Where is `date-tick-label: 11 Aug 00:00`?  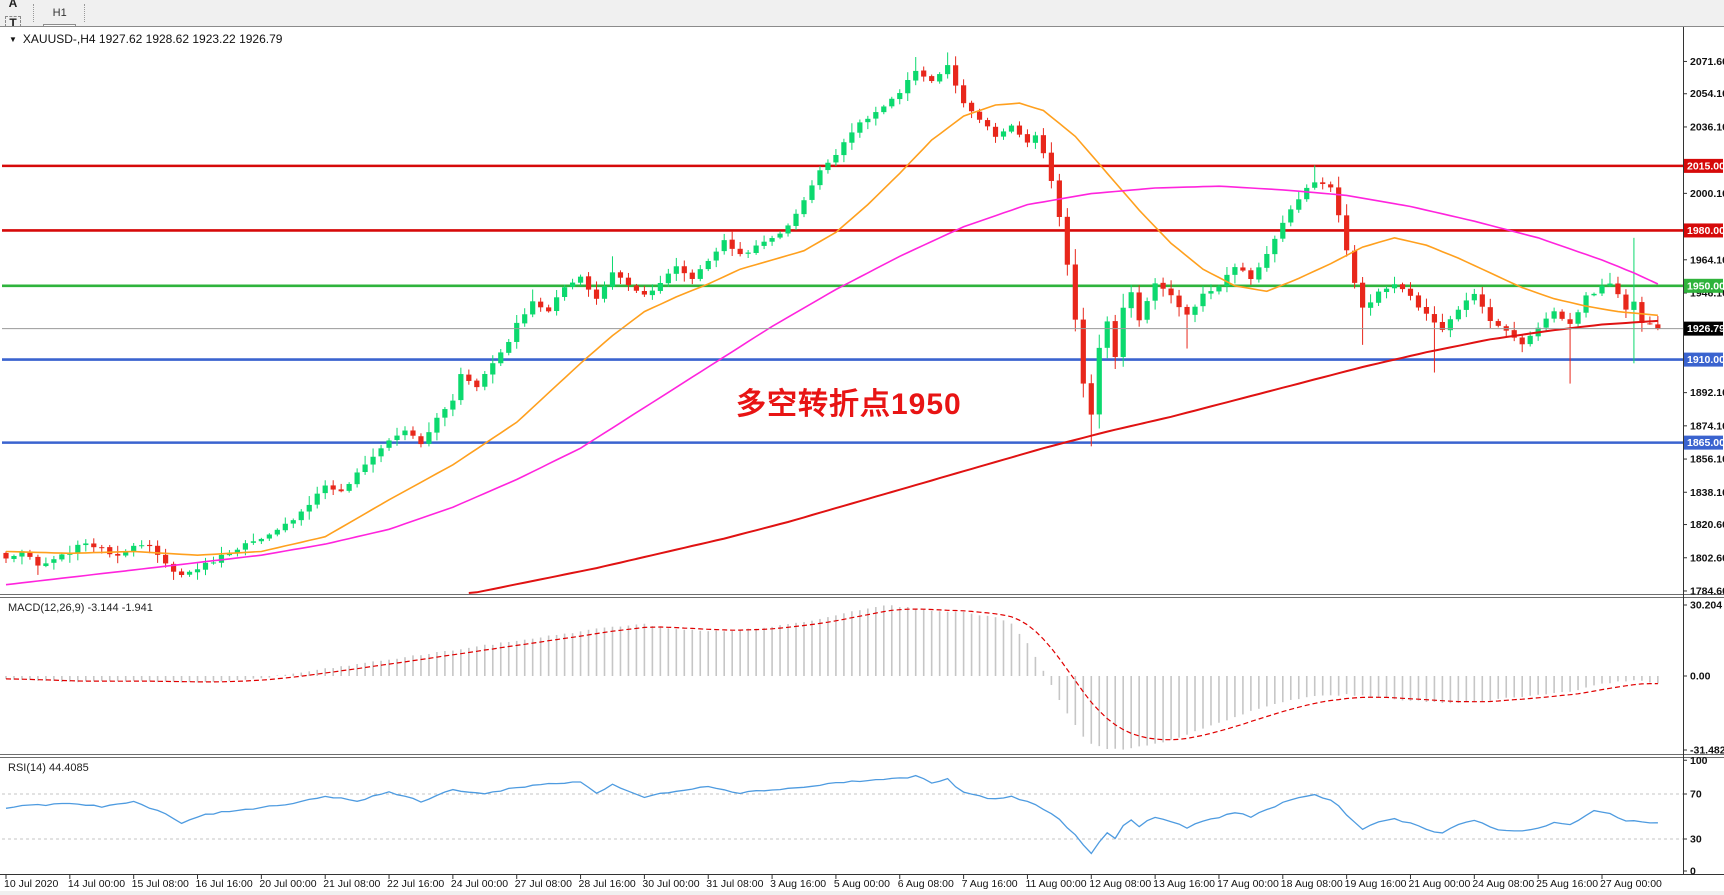
date-tick-label: 11 Aug 00:00 is located at coordinates (1055, 884).